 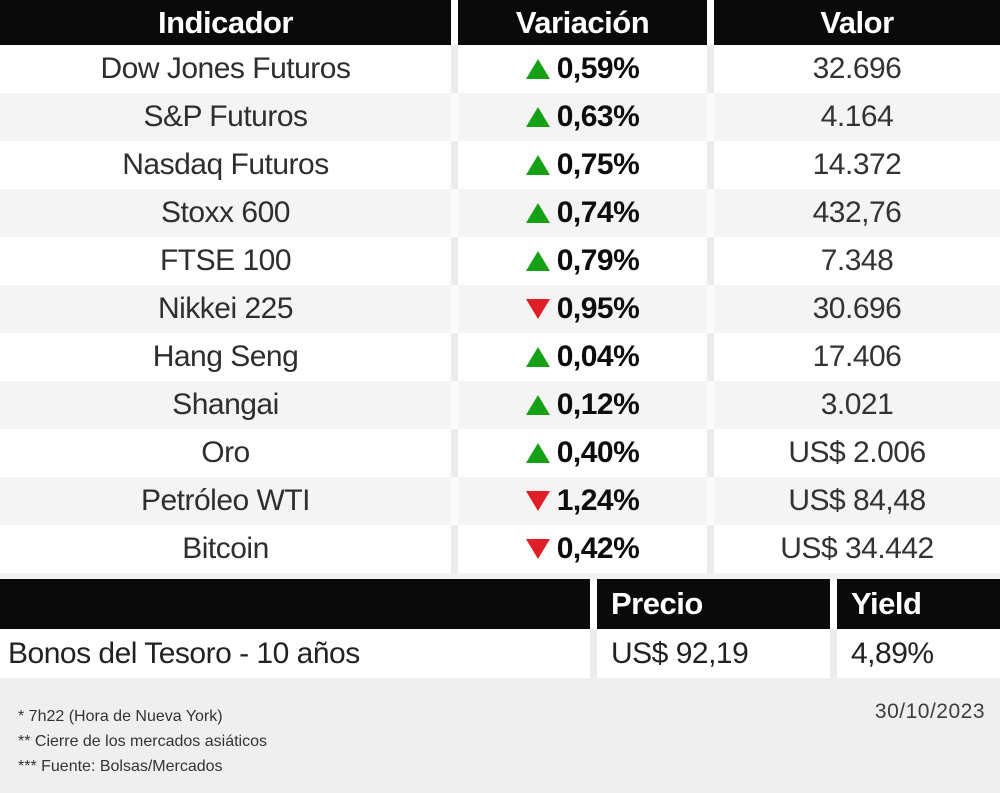 What do you see at coordinates (598, 164) in the screenshot?
I see `variation-value: 0,75%` at bounding box center [598, 164].